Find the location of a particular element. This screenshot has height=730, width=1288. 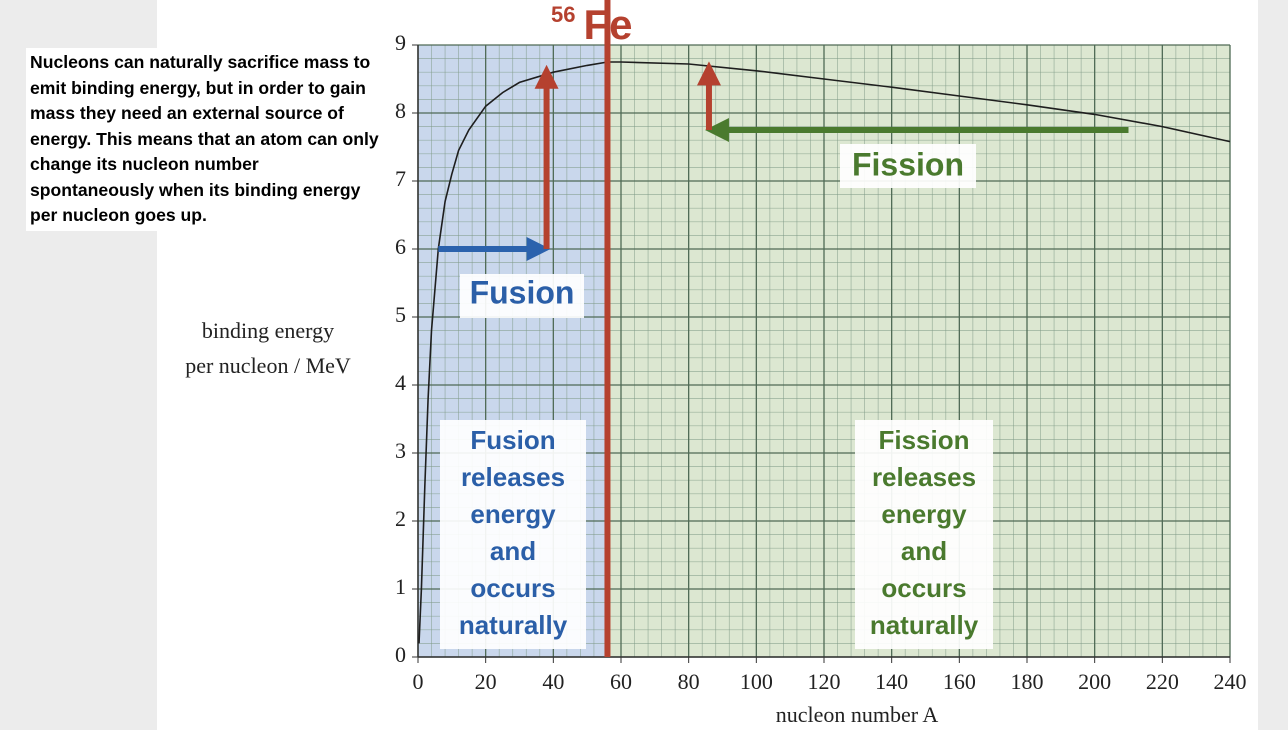

y-axis-label: per nucleon / MeV is located at coordinates (268, 365).